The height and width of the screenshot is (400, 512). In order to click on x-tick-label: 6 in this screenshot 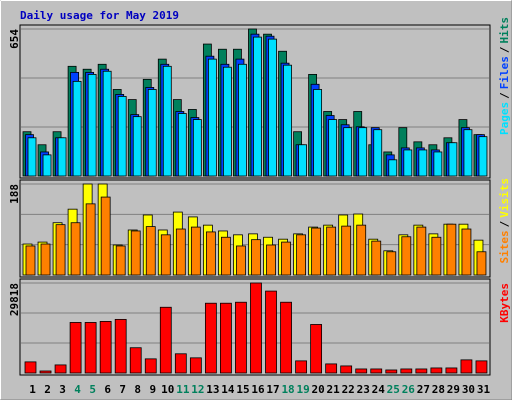, I will do `click(107, 389)`.